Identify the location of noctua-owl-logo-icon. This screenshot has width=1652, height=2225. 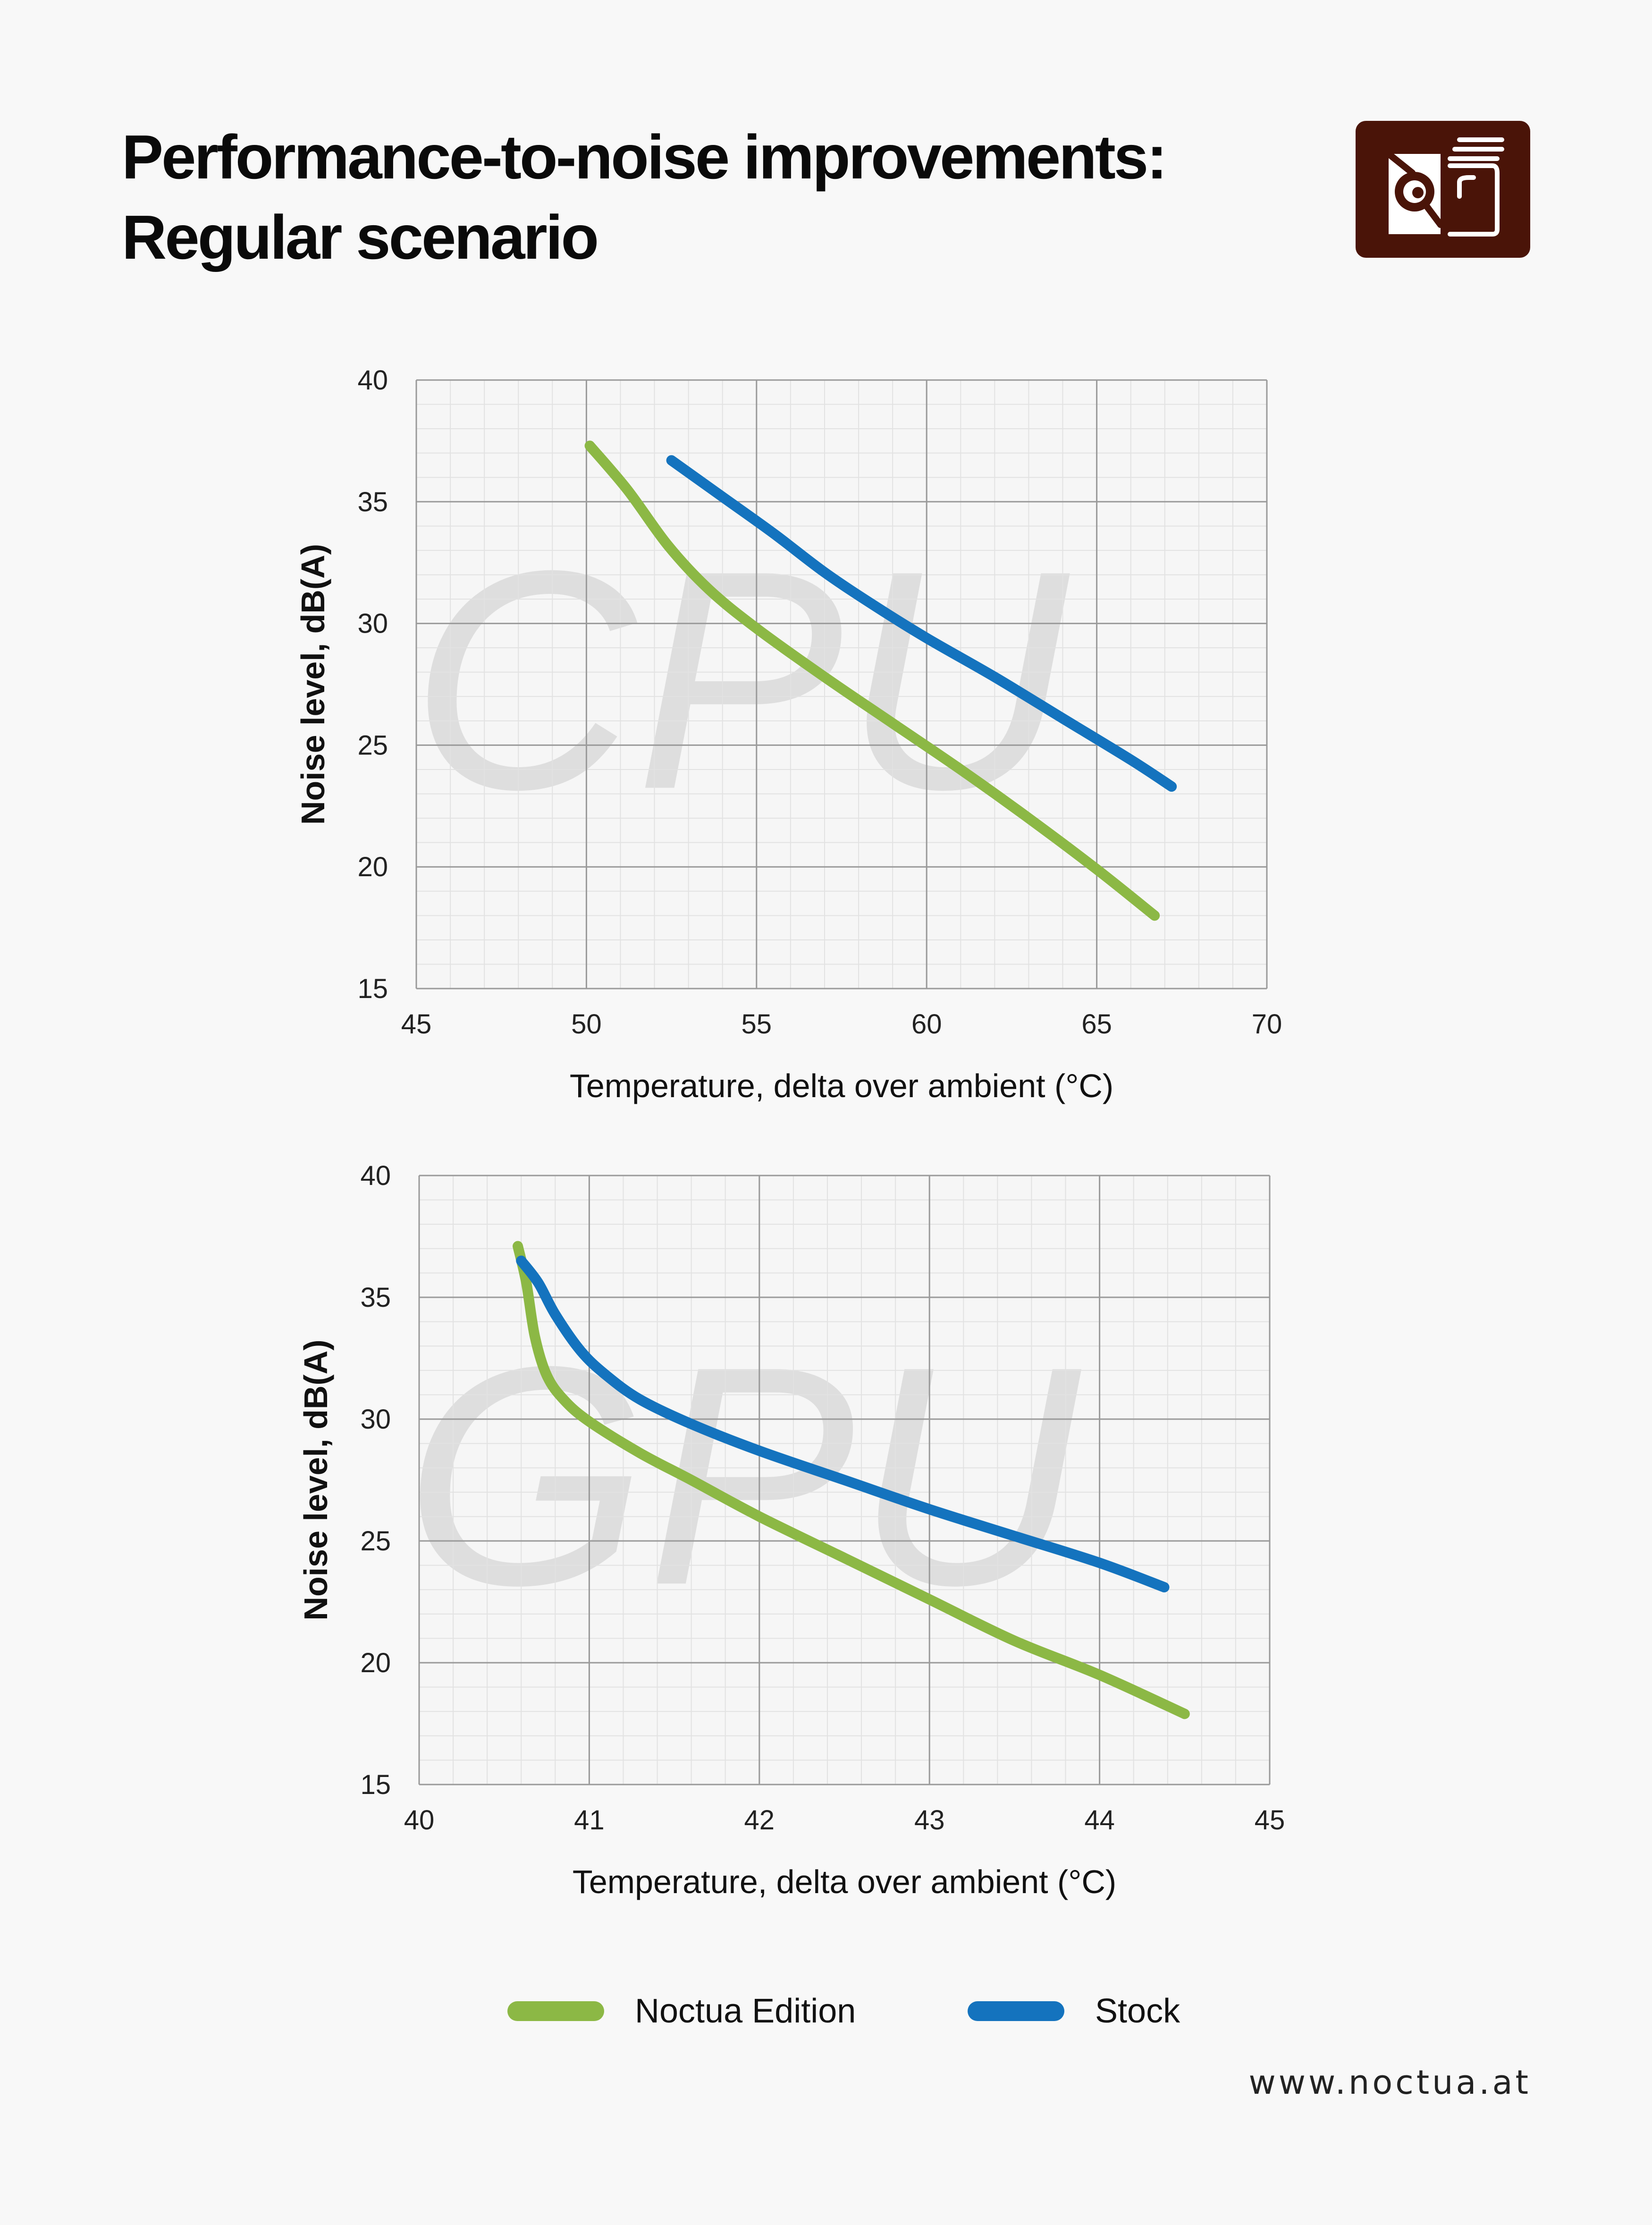
(1443, 190).